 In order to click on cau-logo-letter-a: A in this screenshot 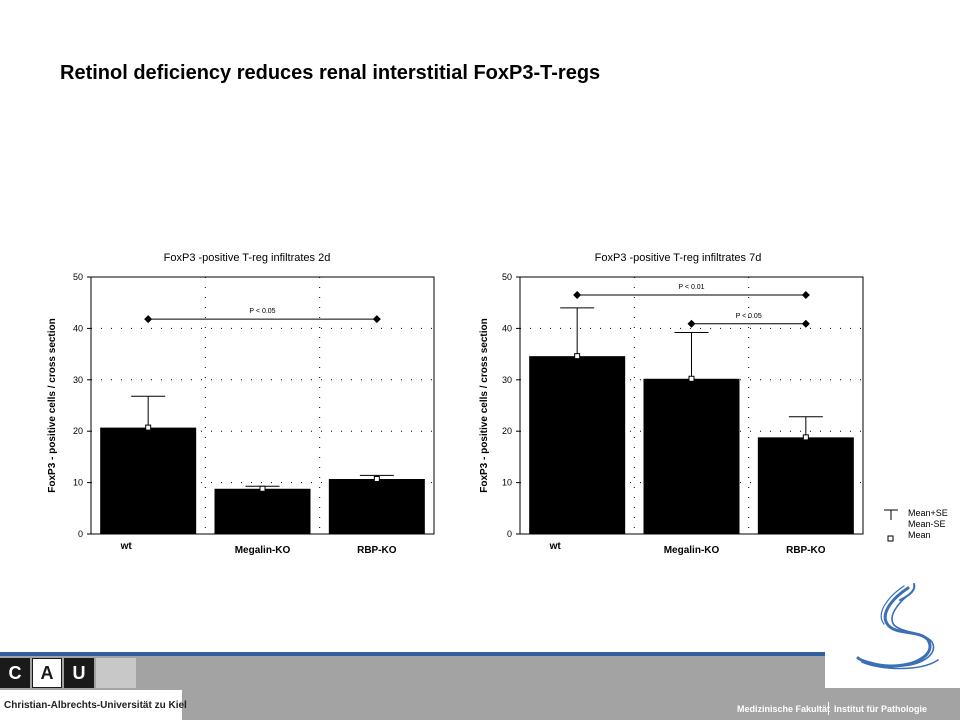, I will do `click(47, 673)`.